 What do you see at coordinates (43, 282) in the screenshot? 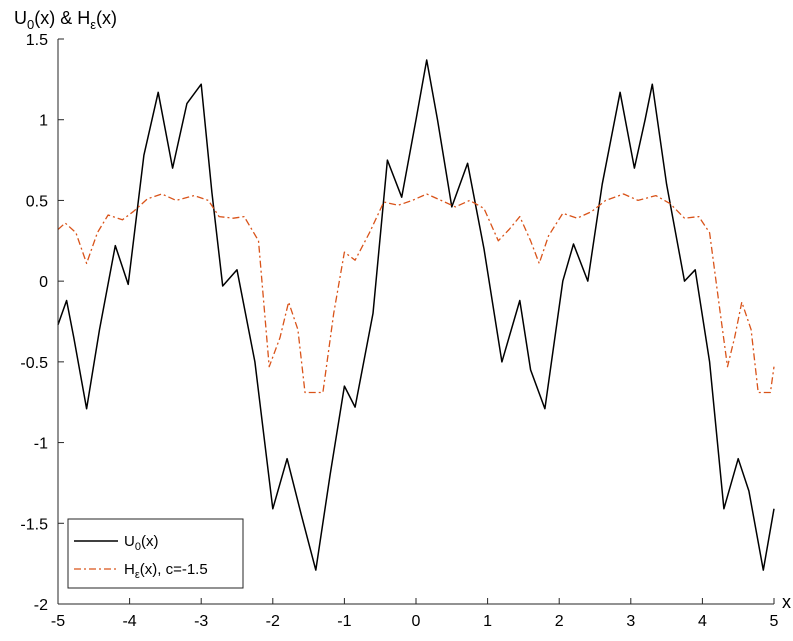
I see `y-tick-label: 0` at bounding box center [43, 282].